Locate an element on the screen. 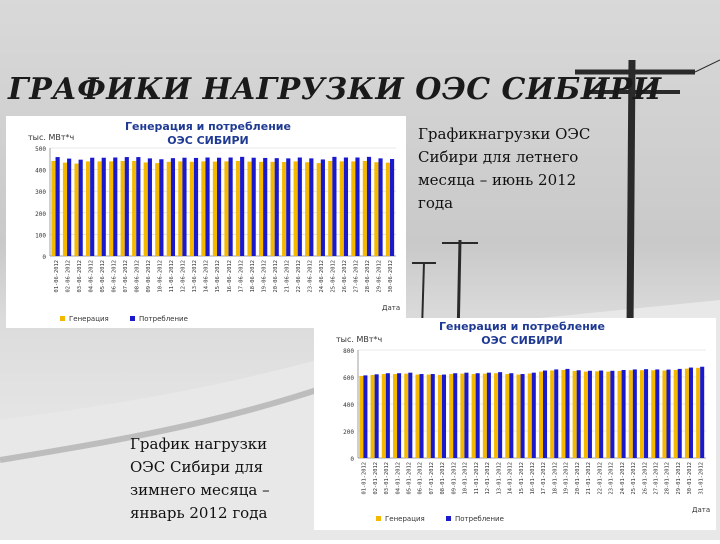  x-tick-label: 18-06-2012 is located at coordinates (253, 276).